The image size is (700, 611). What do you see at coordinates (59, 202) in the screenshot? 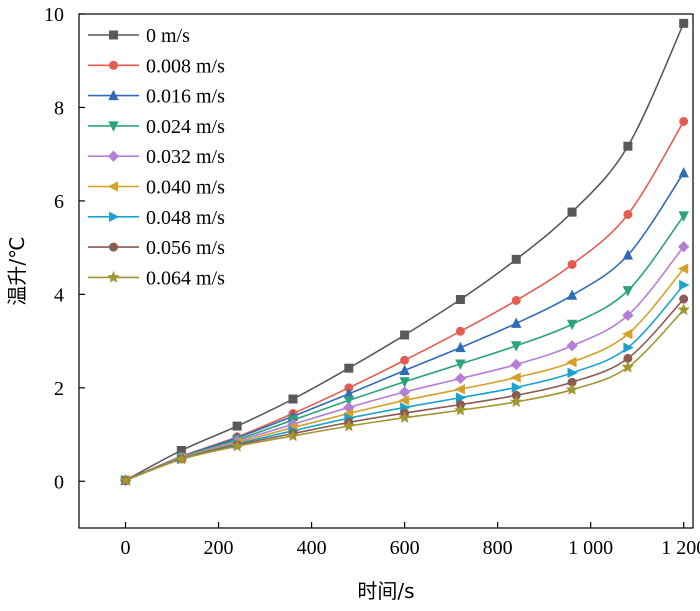
I see `y-tick-label: 6` at bounding box center [59, 202].